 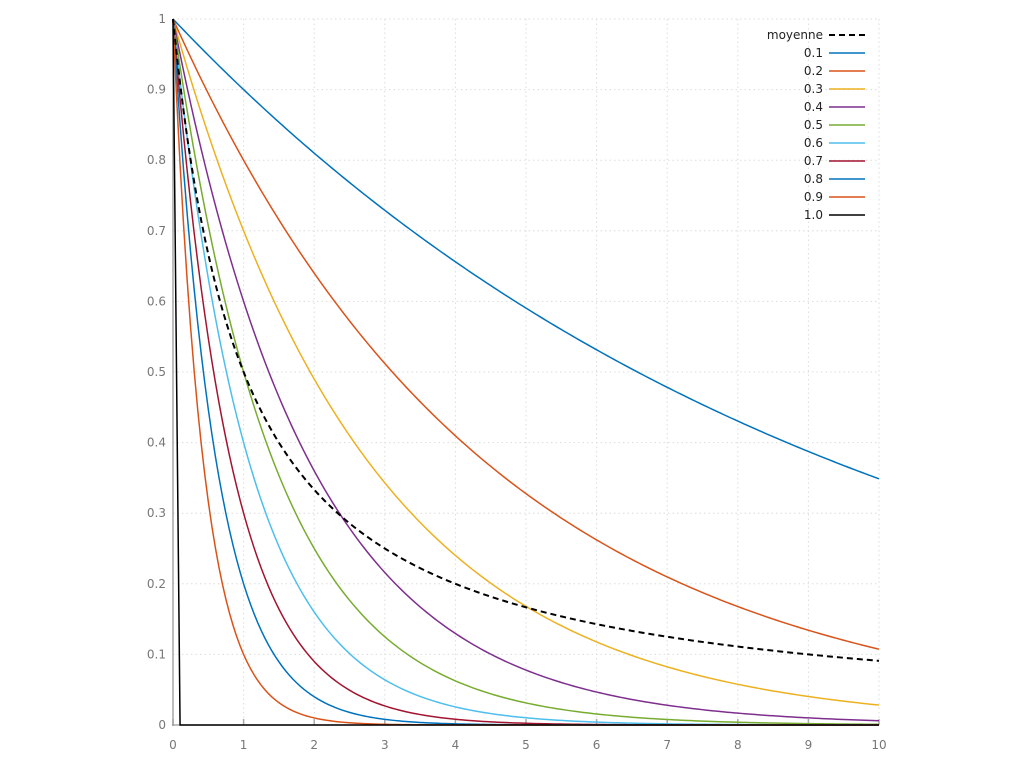 I want to click on legend-label: 0.7, so click(x=813, y=161).